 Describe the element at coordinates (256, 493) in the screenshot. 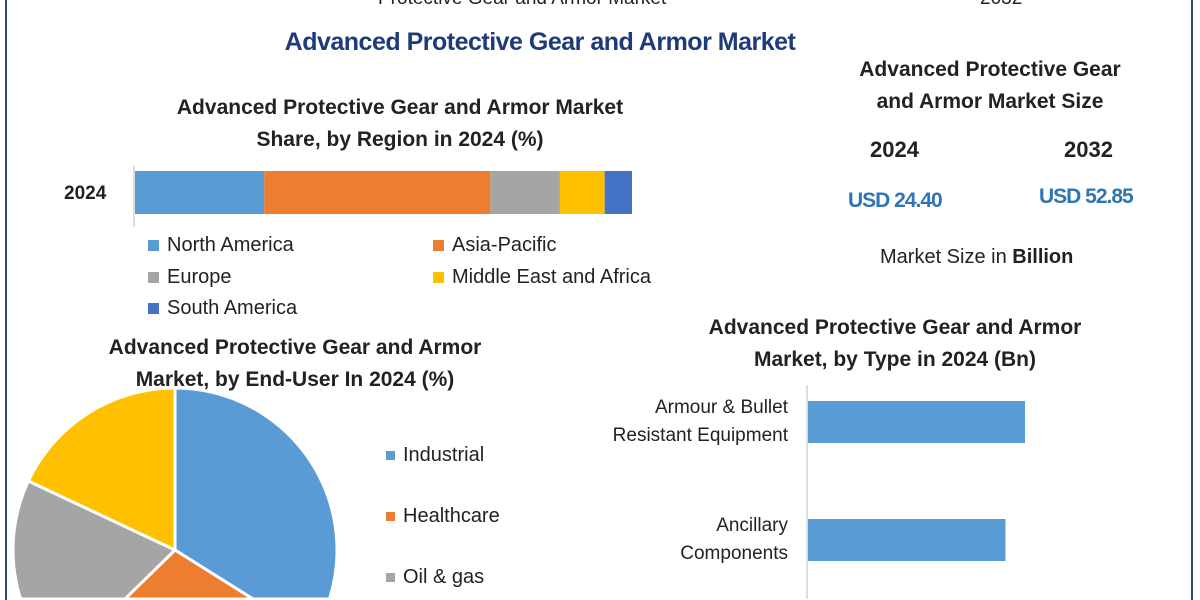

I see `pie-slice-industrial` at that location.